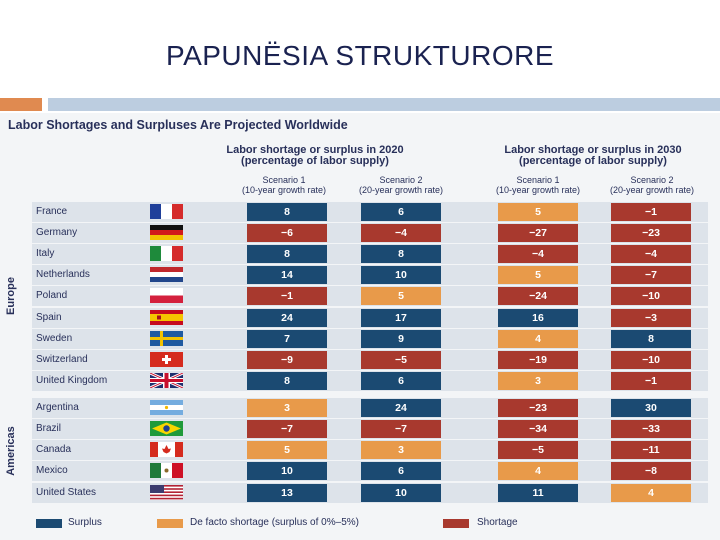 This screenshot has width=720, height=540. What do you see at coordinates (62, 359) in the screenshot?
I see `country-label: Switzerland` at bounding box center [62, 359].